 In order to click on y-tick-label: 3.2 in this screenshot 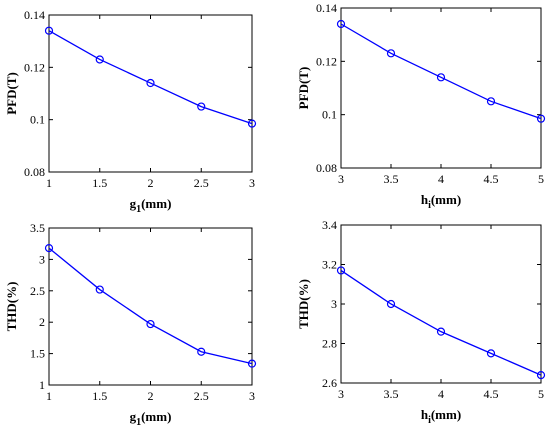, I will do `click(329, 265)`.